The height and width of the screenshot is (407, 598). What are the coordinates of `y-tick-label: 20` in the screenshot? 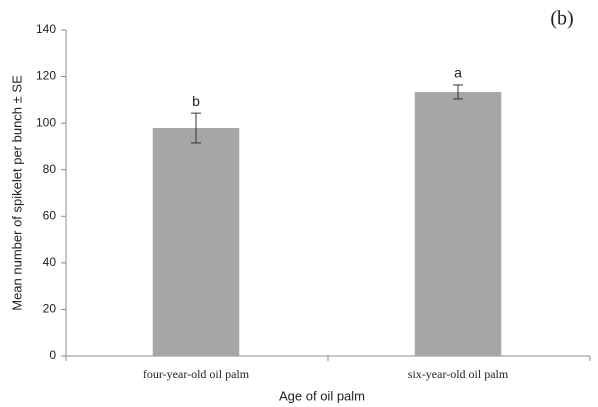 It's located at (50, 309).